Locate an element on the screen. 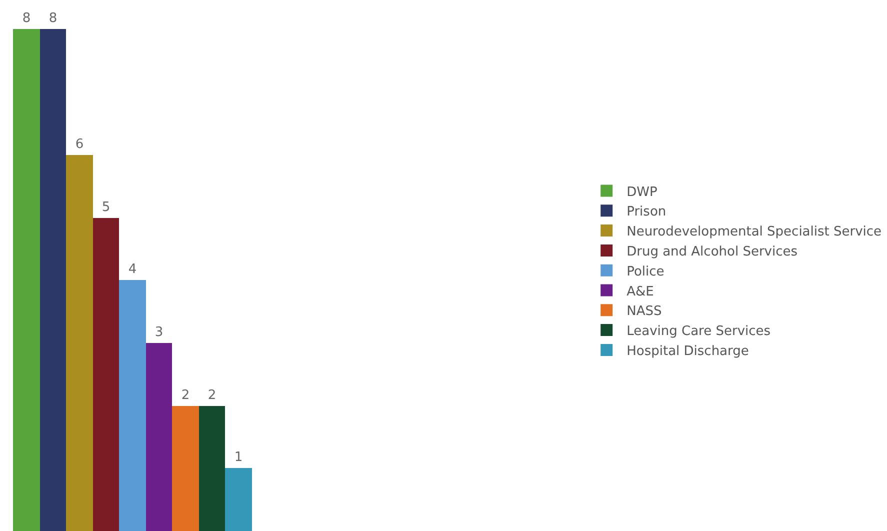 This screenshot has height=531, width=887. legend-label: NASS is located at coordinates (644, 312).